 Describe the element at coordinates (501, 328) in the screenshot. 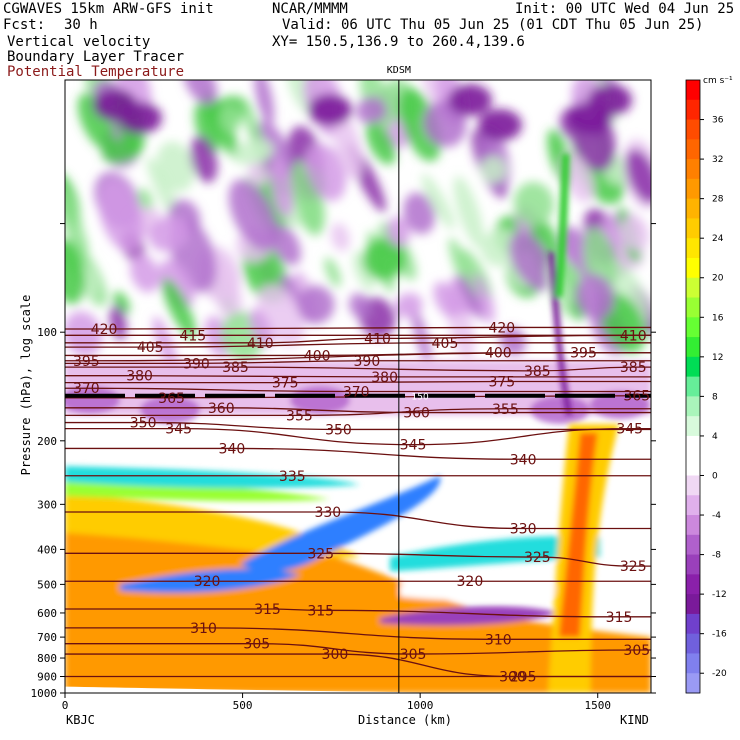

I see `isentrope-label: 420` at that location.